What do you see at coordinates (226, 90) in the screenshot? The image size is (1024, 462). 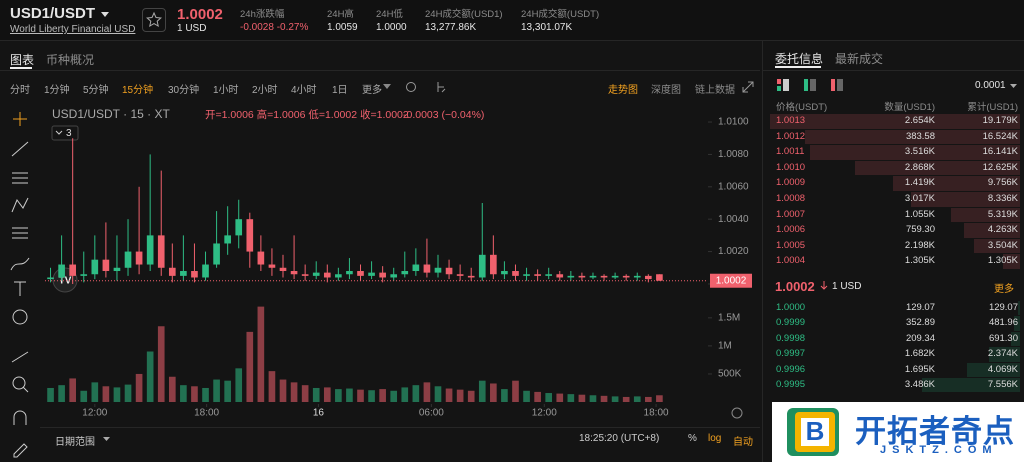 I see `timeframe: 1小时` at bounding box center [226, 90].